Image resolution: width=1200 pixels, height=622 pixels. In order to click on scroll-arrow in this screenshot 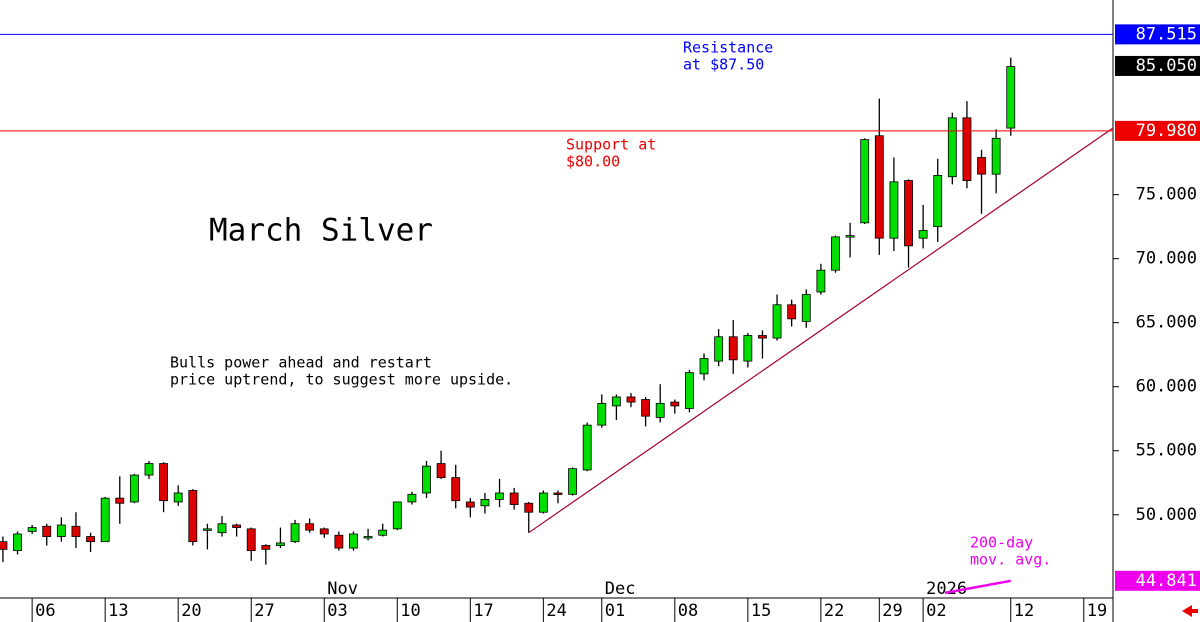, I will do `click(1190, 611)`.